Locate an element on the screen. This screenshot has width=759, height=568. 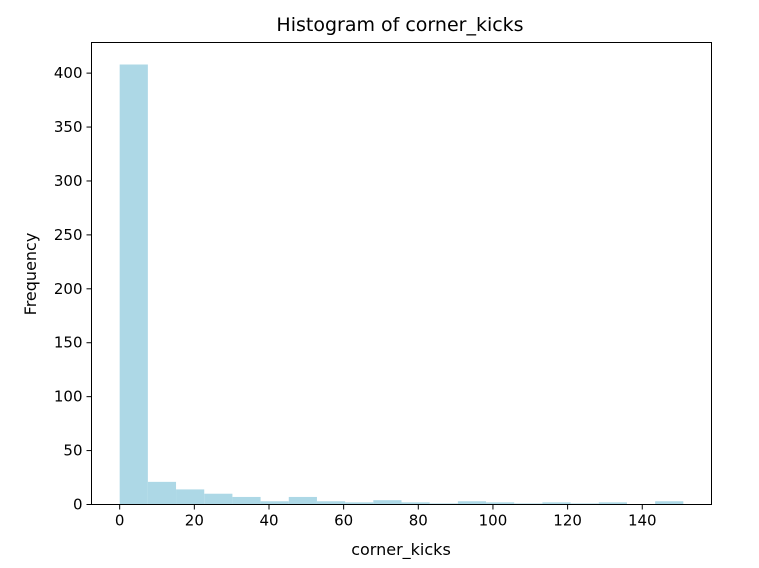
y-tick-label: 250 is located at coordinates (68, 235).